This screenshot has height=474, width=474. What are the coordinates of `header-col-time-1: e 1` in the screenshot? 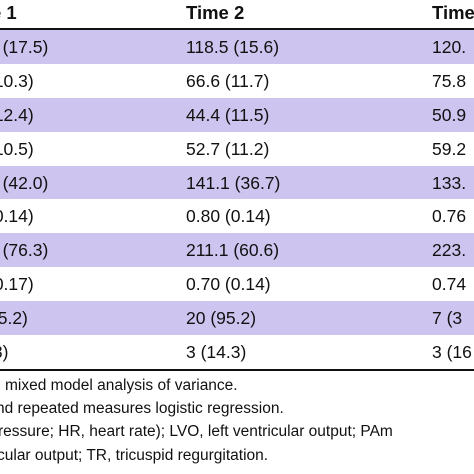 It's located at (8, 12).